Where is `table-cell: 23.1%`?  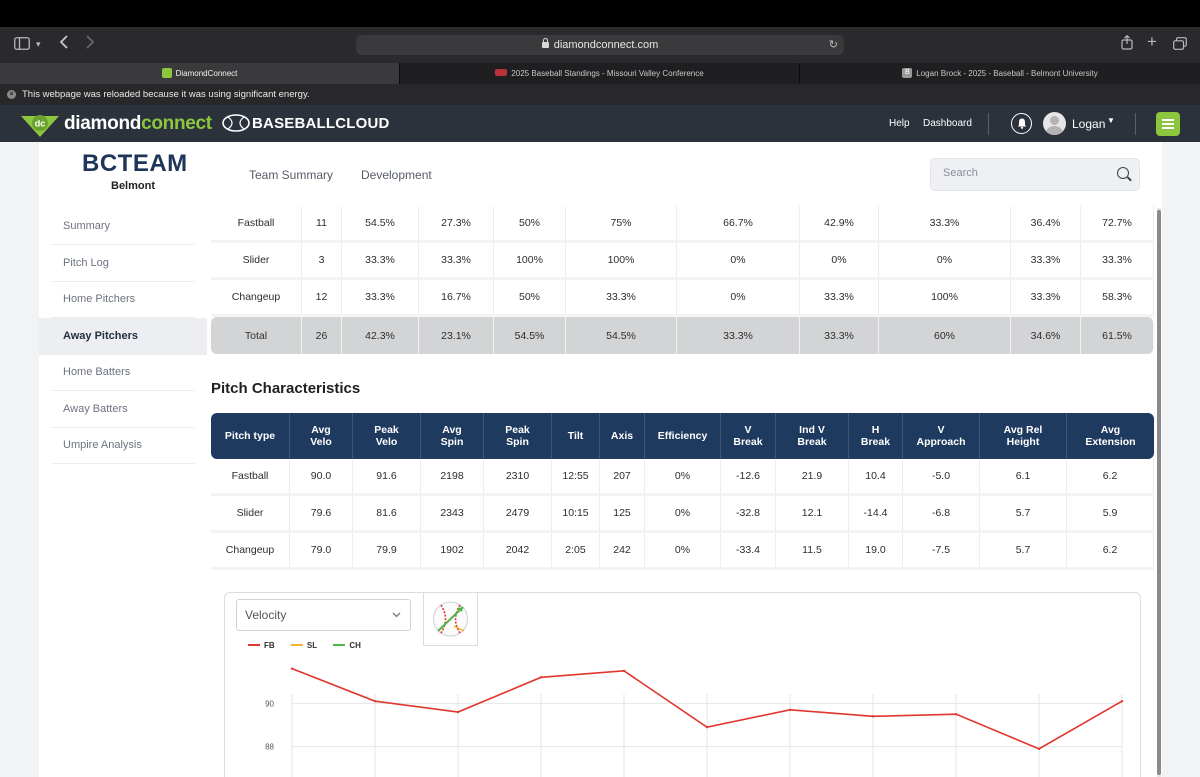 table-cell: 23.1% is located at coordinates (456, 335).